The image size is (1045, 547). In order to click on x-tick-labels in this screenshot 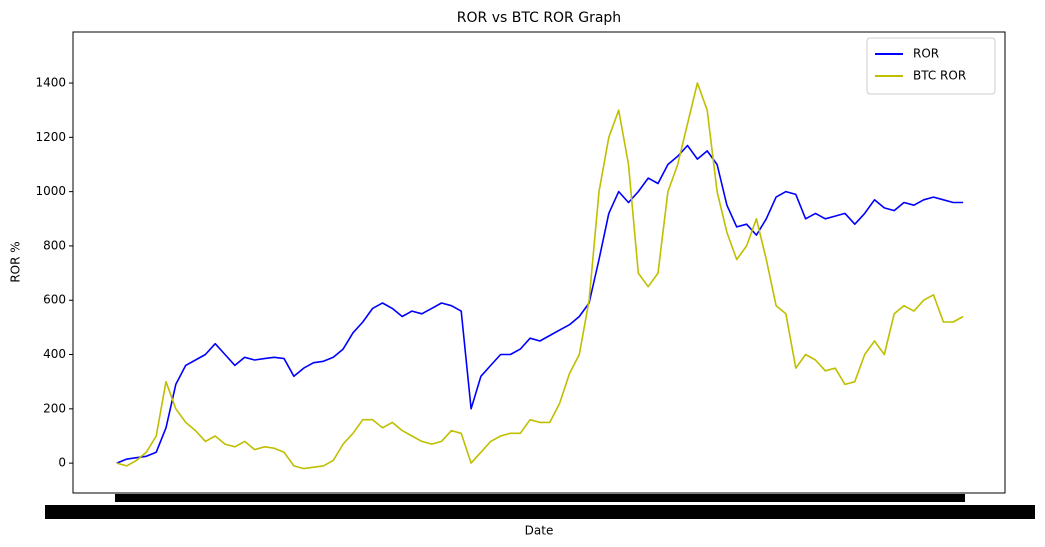, I will do `click(540, 512)`.